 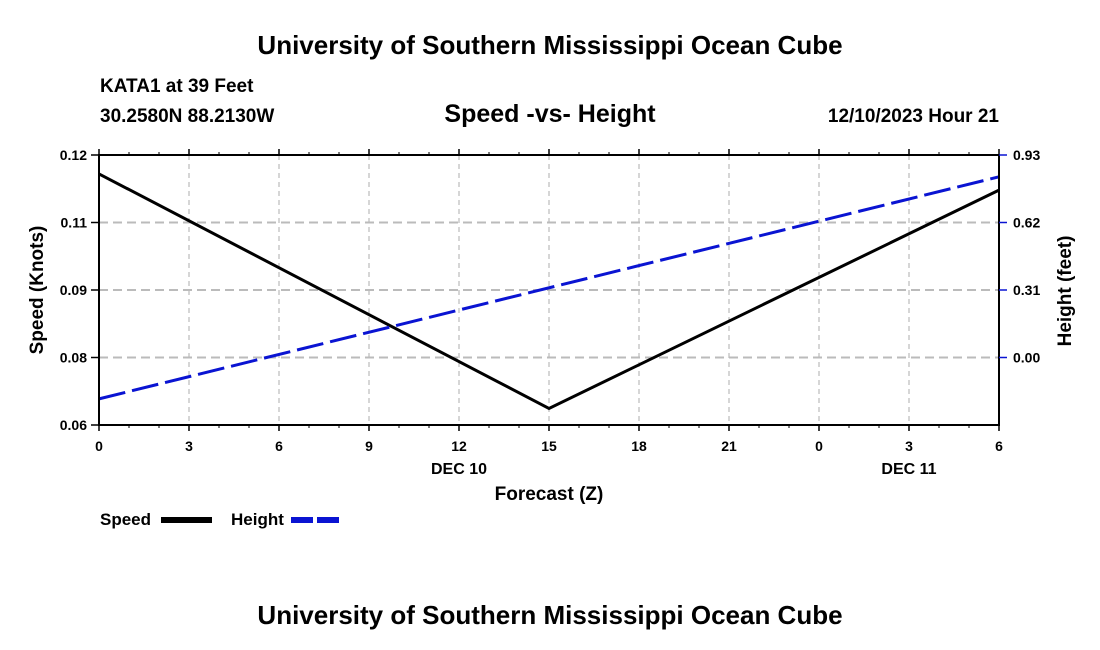 I want to click on legend-height-line, so click(x=317, y=520).